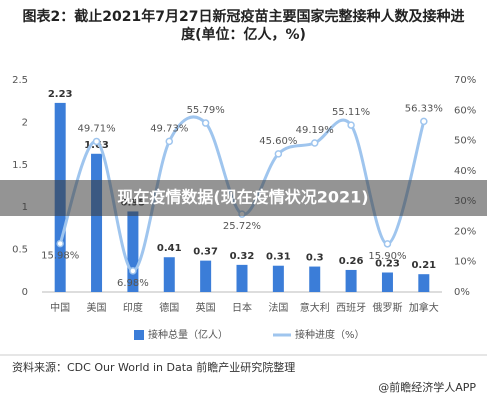 Image resolution: width=487 pixels, height=402 pixels. I want to click on y2-tick-label: 60%, so click(465, 110).